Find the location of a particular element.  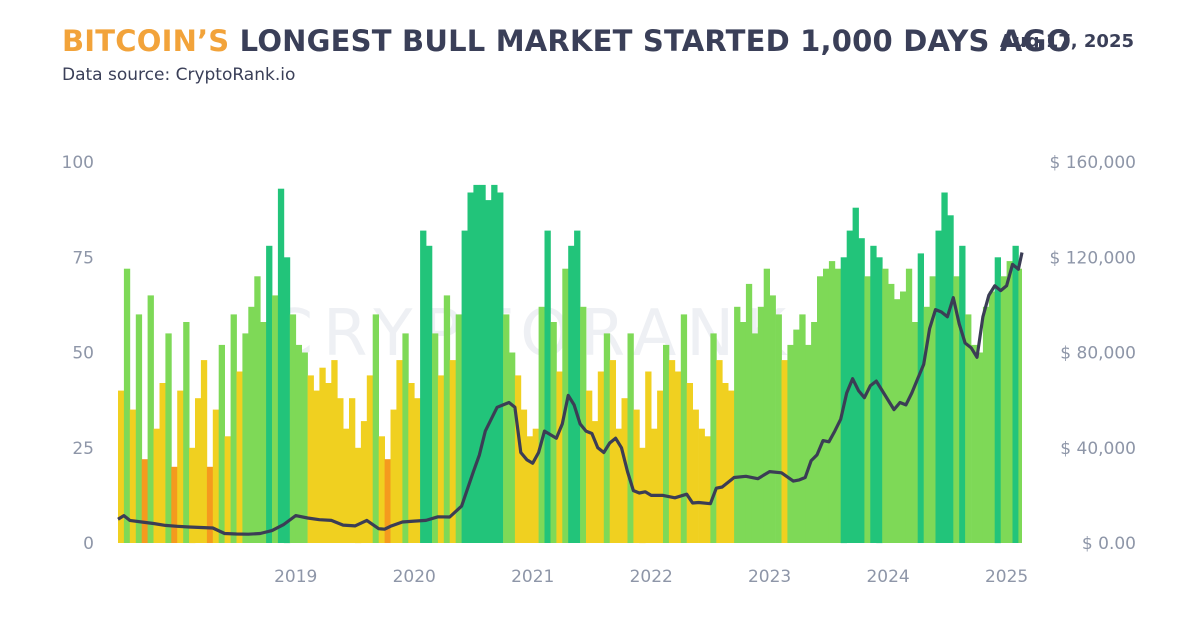

right-axis: $ 0.00 $ 40,000 $ 80,000 $ 120,000 $ 160,000 is located at coordinates (1092, 353).